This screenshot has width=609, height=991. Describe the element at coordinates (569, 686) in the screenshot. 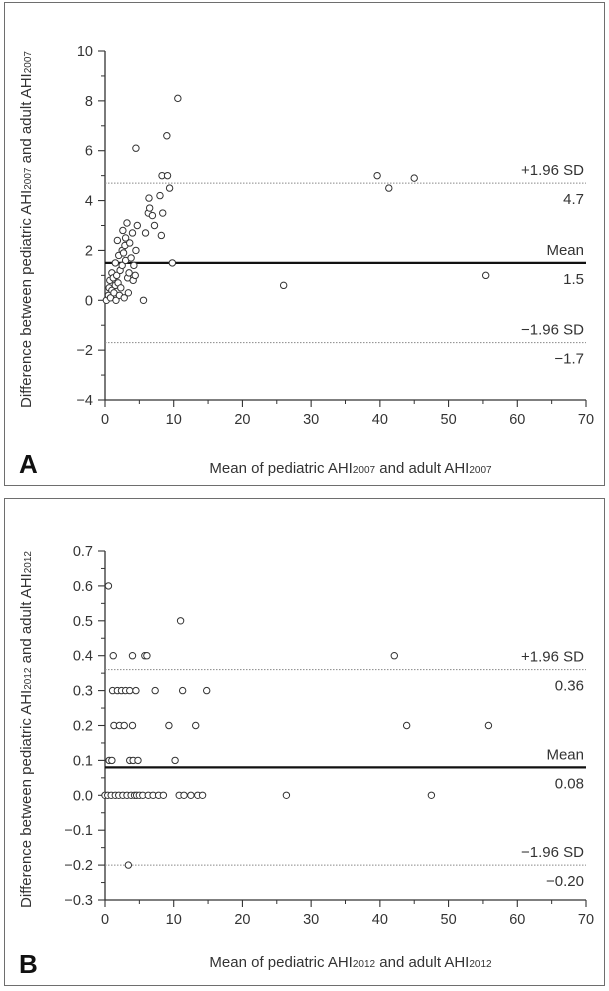

I see `ref-line-value: 0.36` at that location.